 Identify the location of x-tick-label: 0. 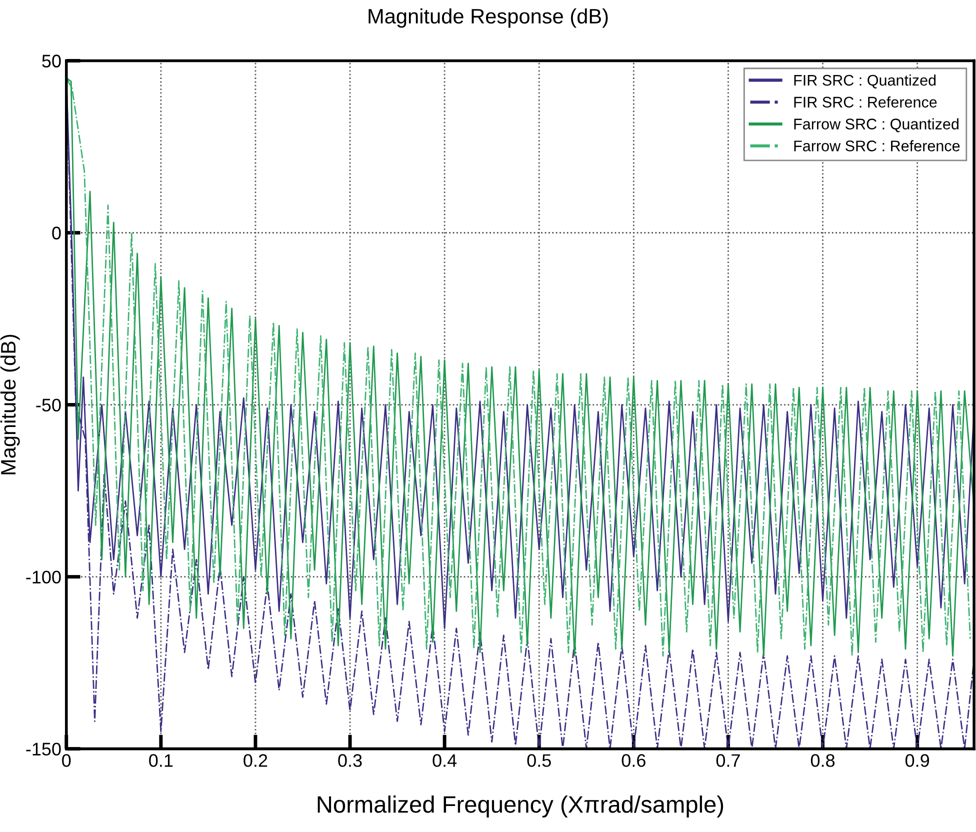
(66, 760).